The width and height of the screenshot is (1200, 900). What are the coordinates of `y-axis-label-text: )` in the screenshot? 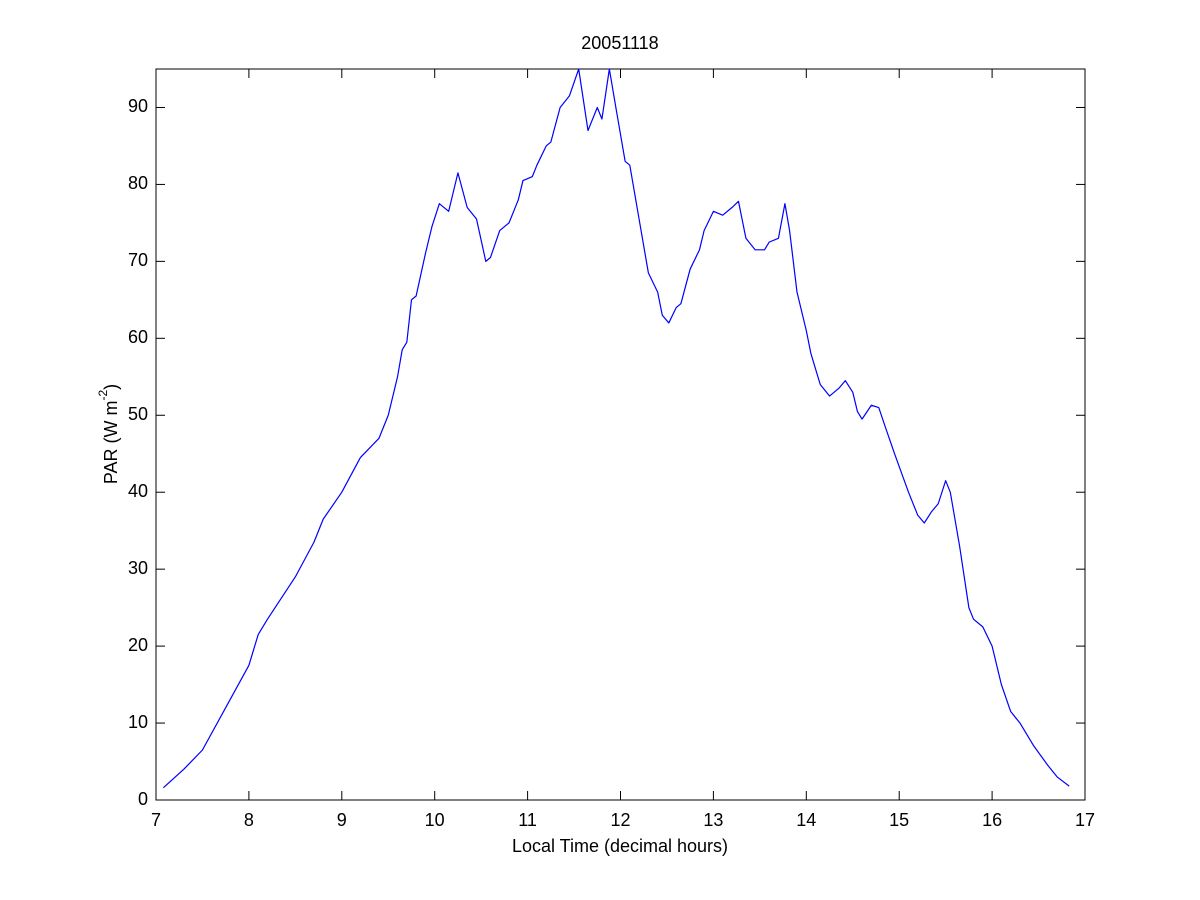 It's located at (111, 387).